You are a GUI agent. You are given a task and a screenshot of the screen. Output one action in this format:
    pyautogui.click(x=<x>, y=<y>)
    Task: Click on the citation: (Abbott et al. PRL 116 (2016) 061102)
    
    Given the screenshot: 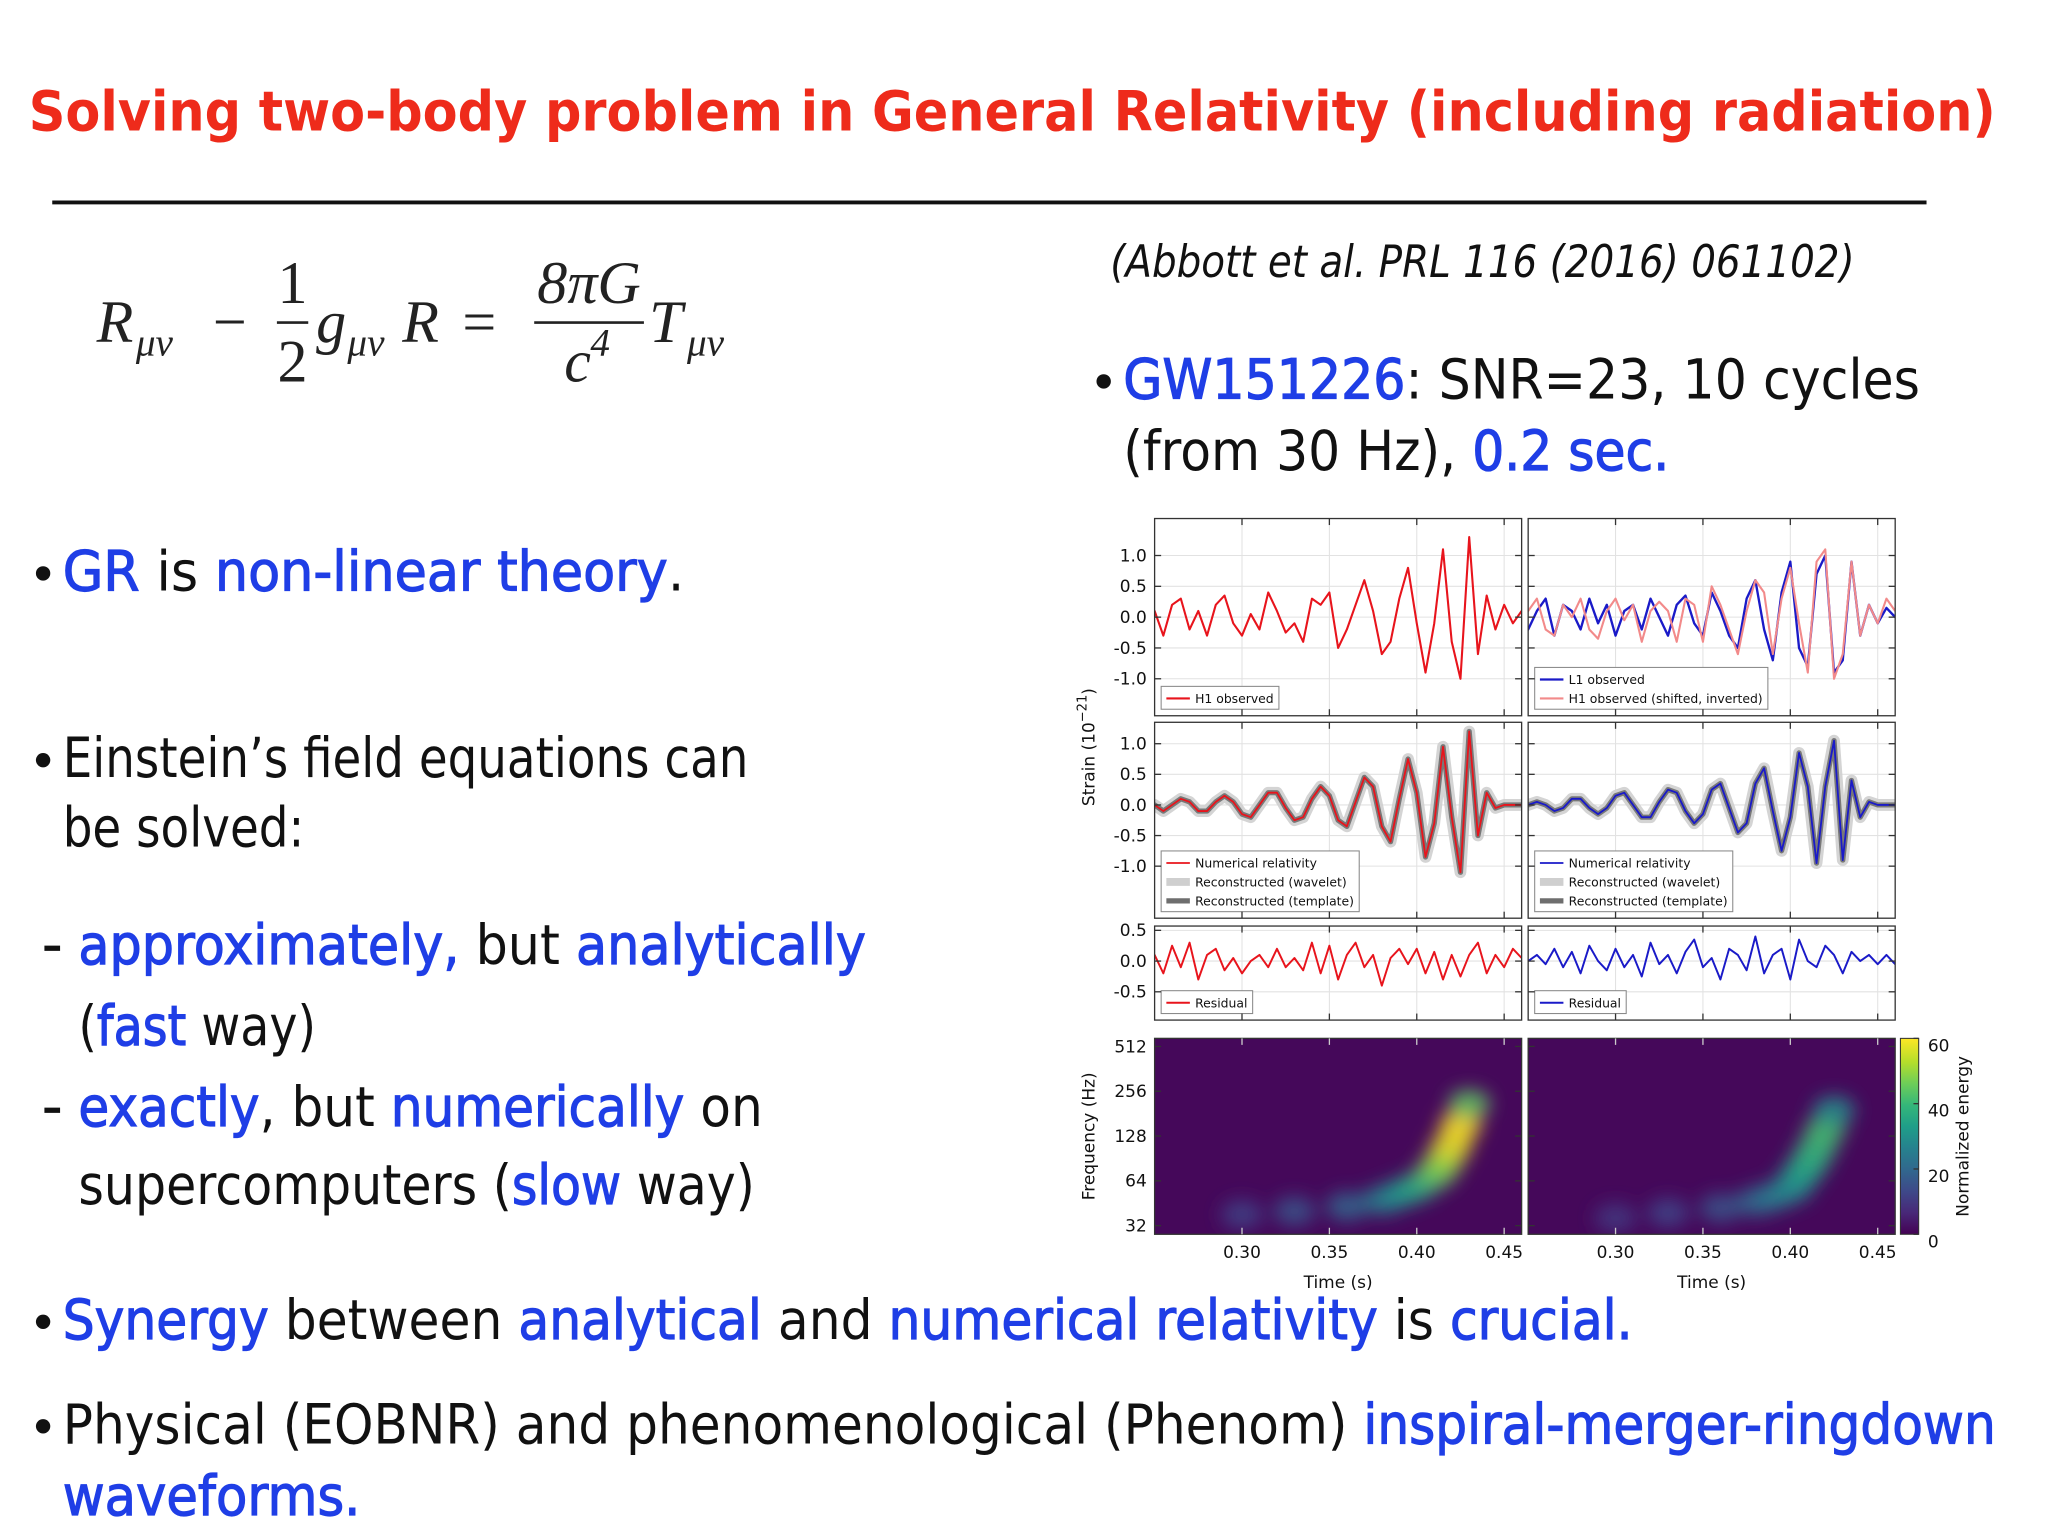 What is the action you would take?
    pyautogui.click(x=1482, y=262)
    